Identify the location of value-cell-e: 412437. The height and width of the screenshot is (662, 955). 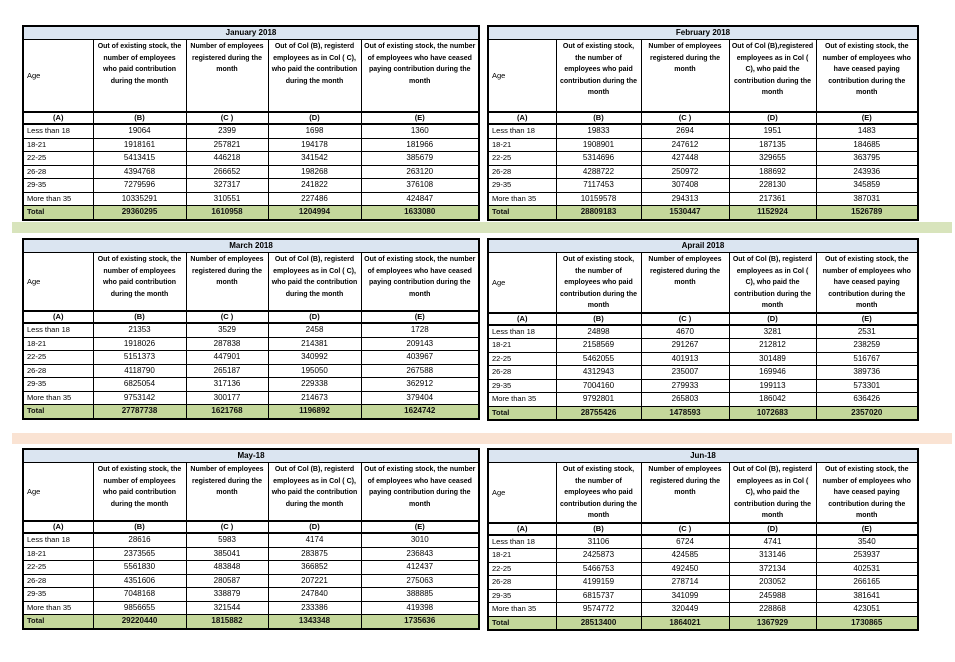
(420, 567).